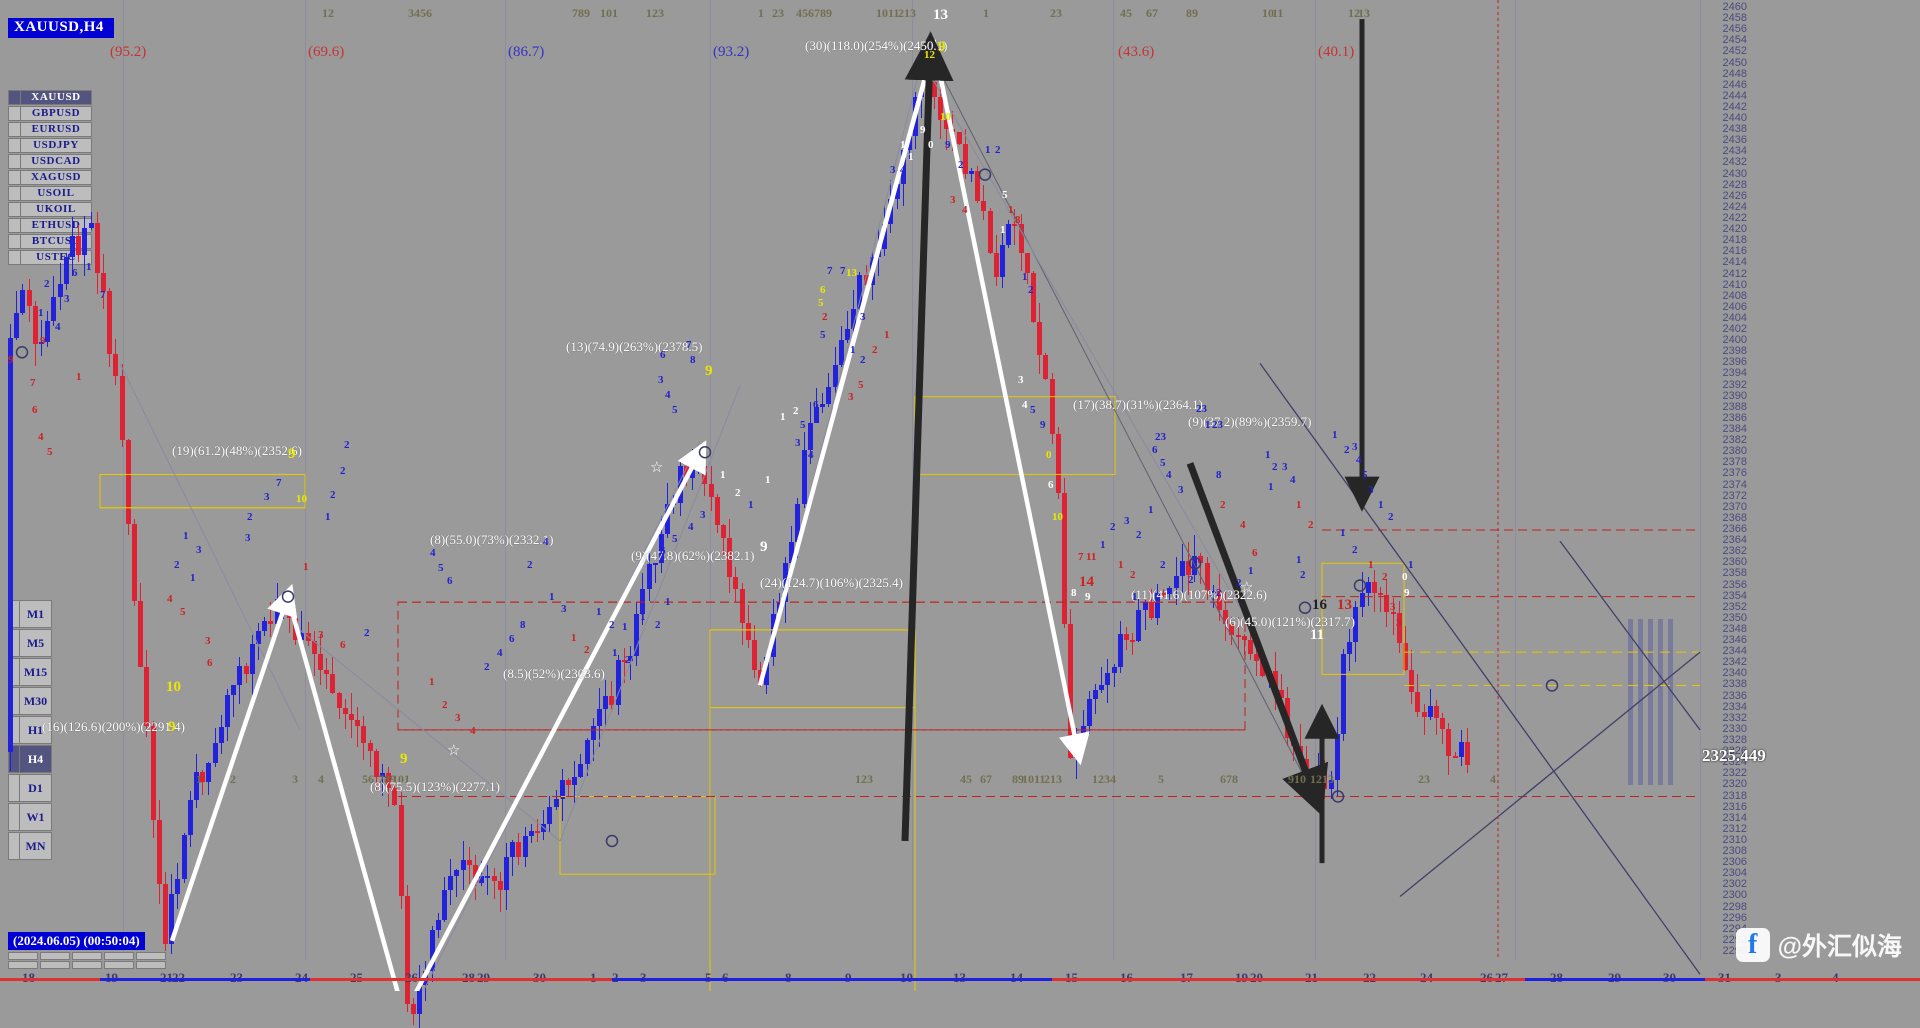 This screenshot has width=1920, height=1028. I want to click on timeframe-m5: M5, so click(30, 643).